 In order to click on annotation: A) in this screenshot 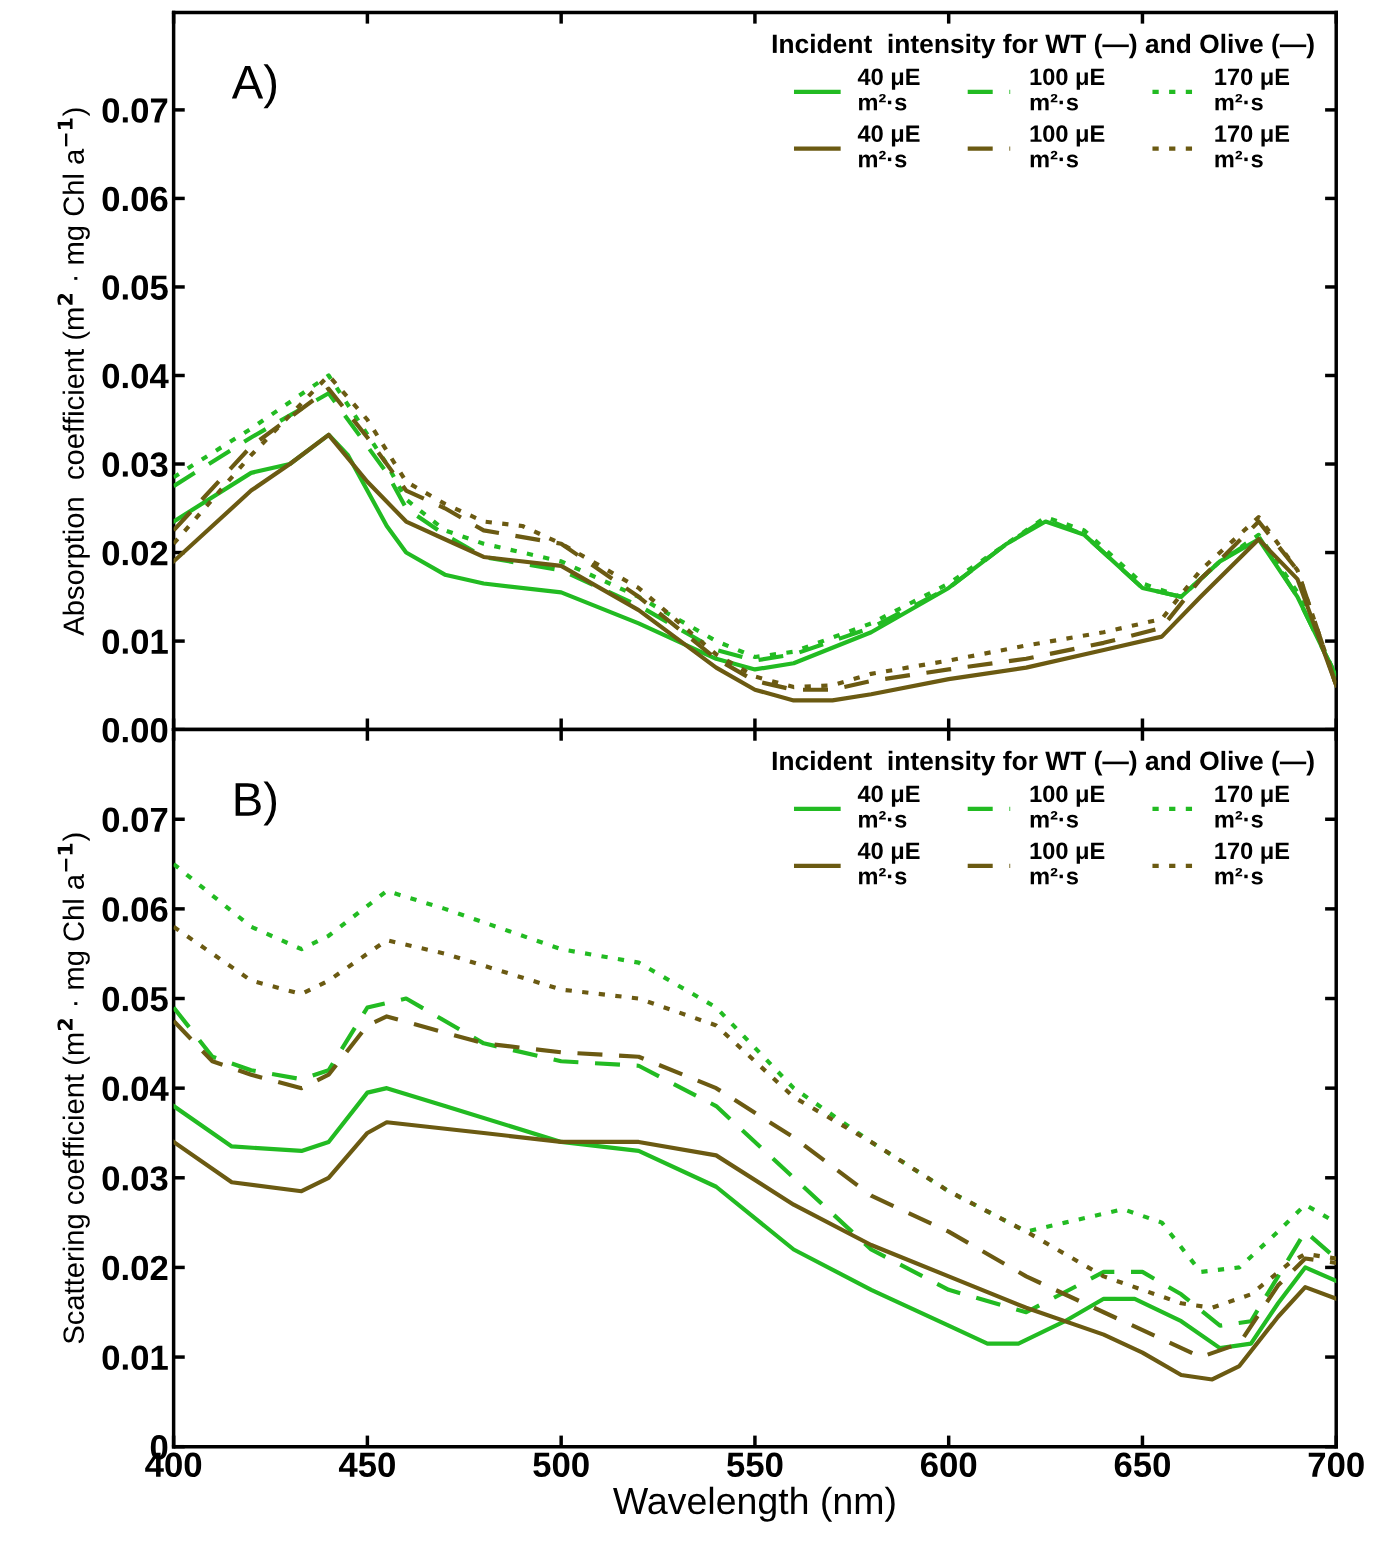, I will do `click(254, 86)`.